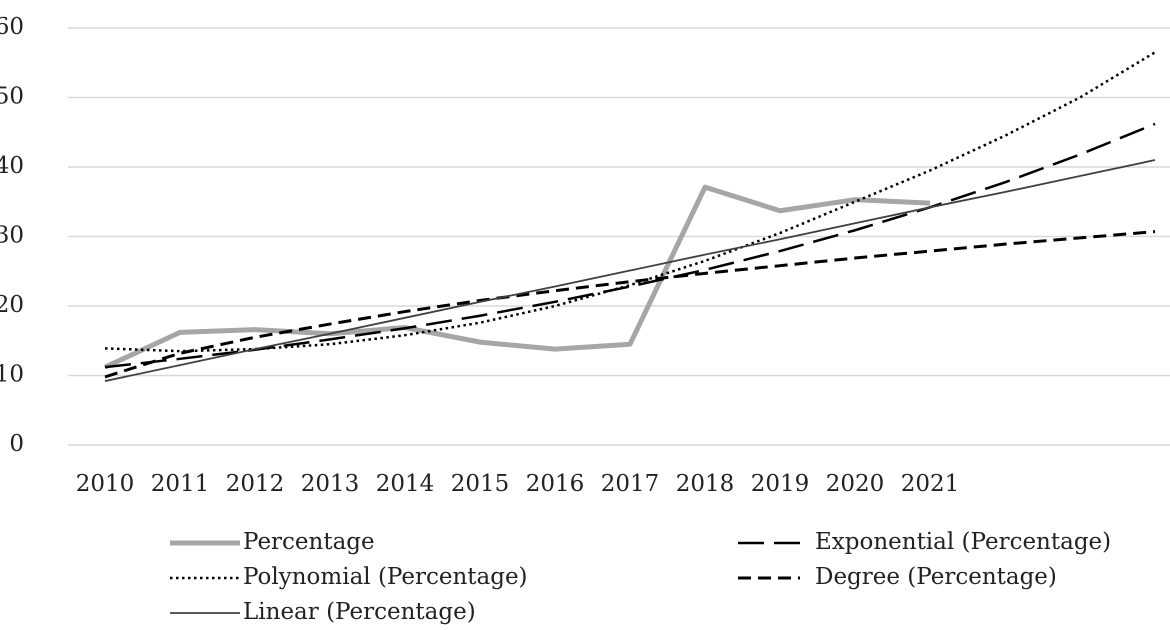  What do you see at coordinates (480, 484) in the screenshot?
I see `x-tick-label: 2015` at bounding box center [480, 484].